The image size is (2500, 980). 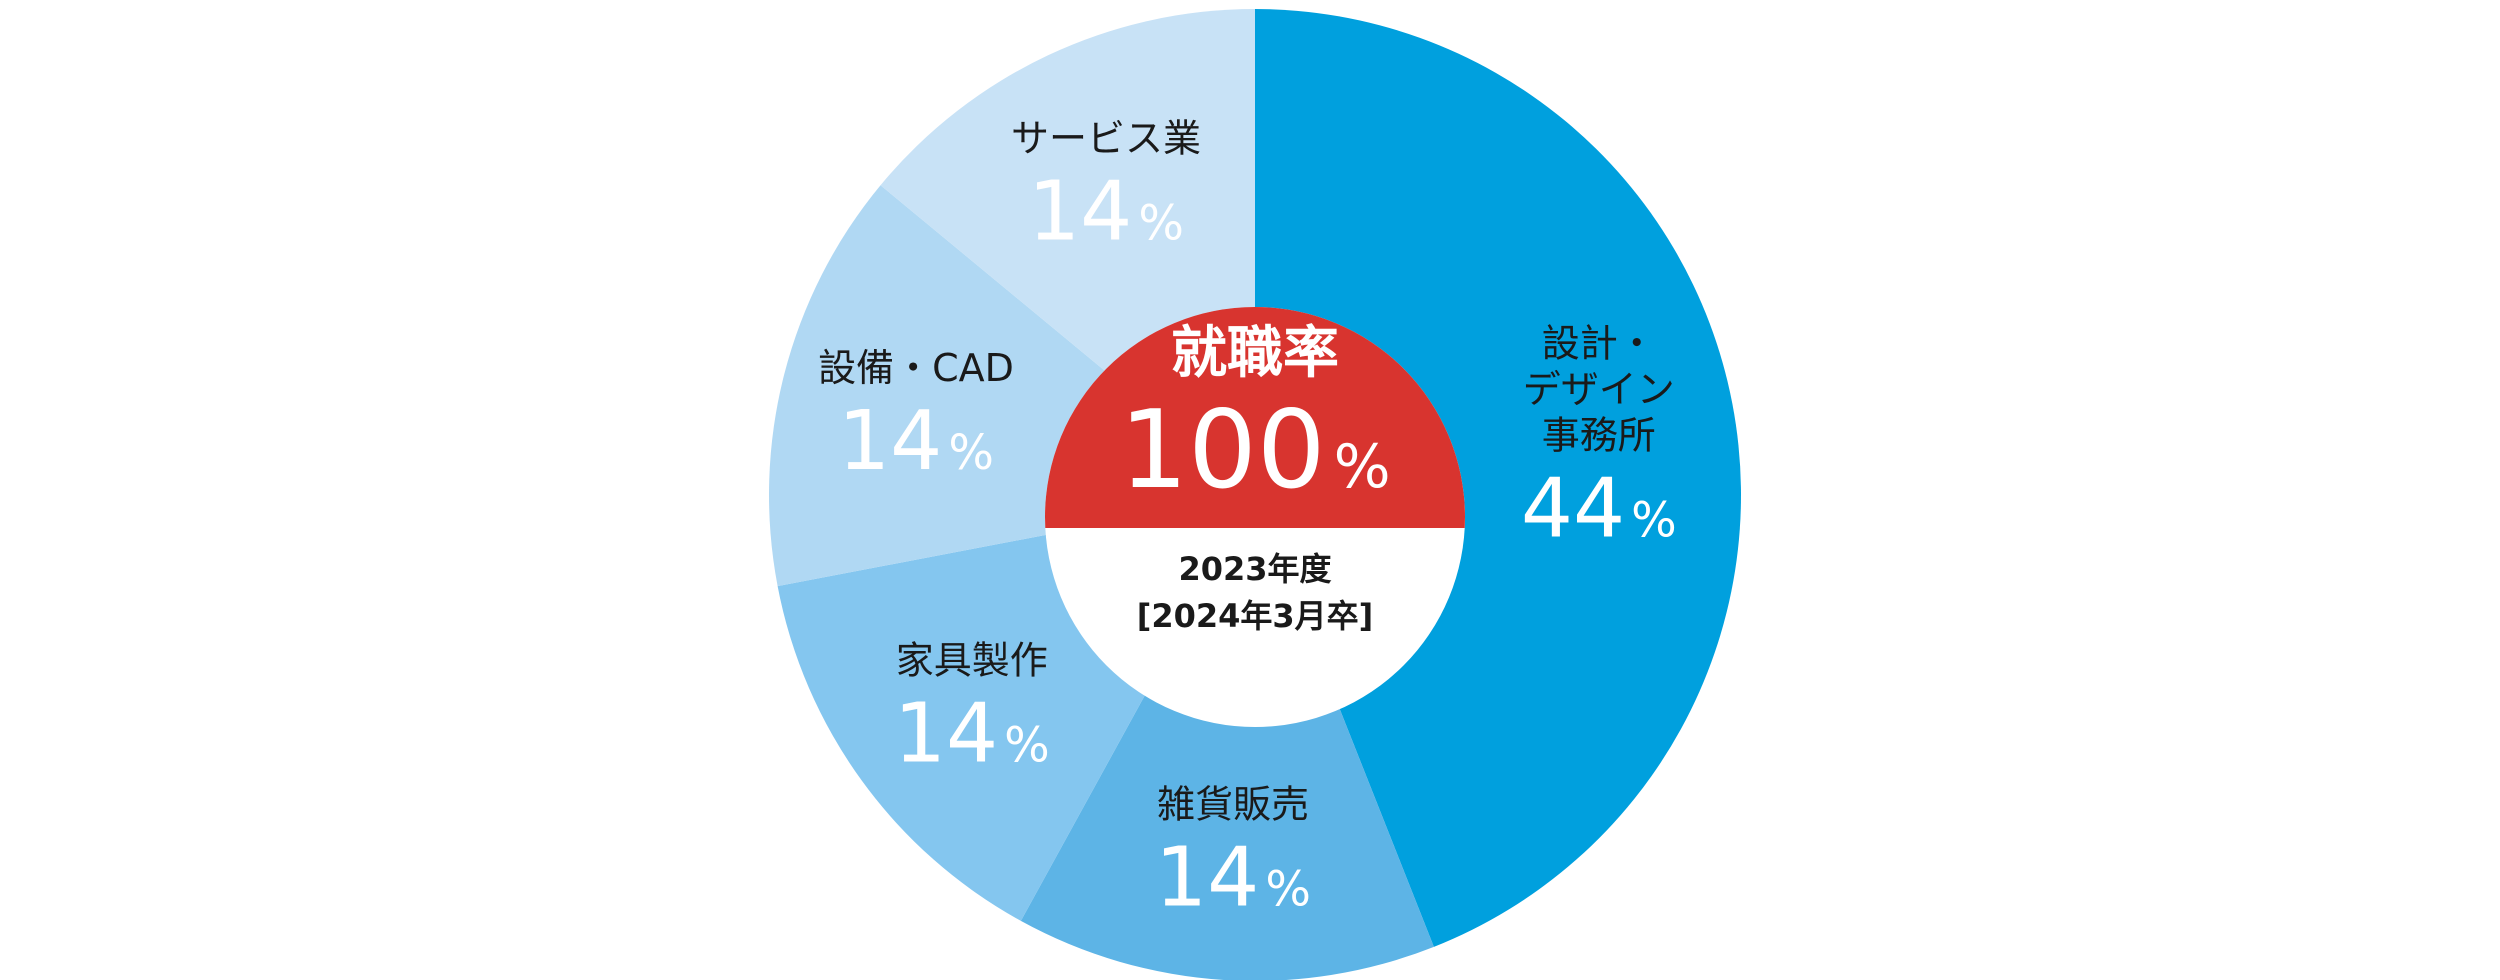 What do you see at coordinates (1599, 435) in the screenshot?
I see `slice-label-1-line-3: 事務所` at bounding box center [1599, 435].